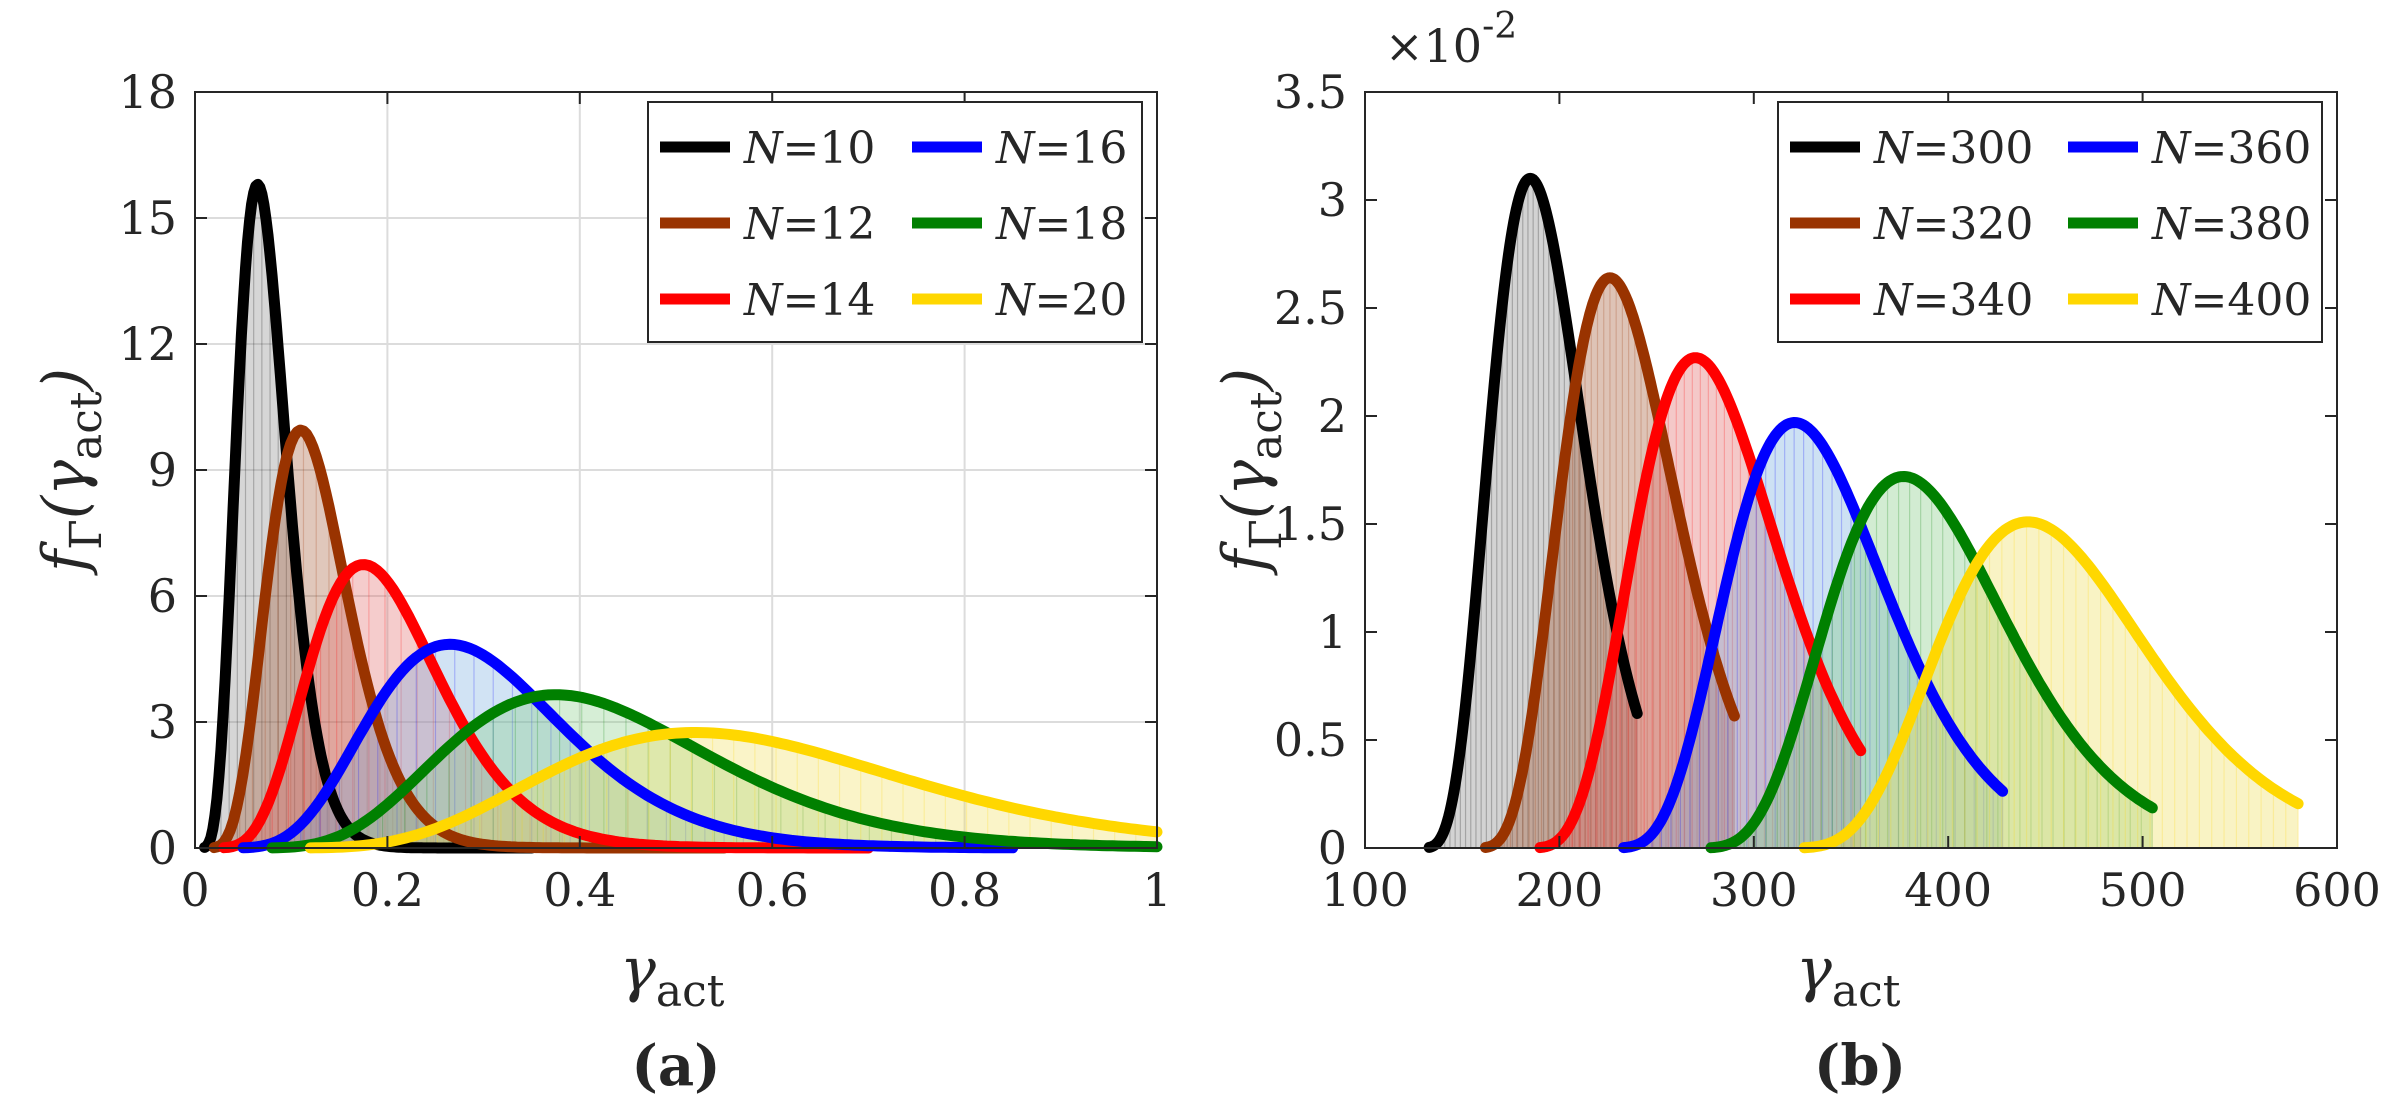 The width and height of the screenshot is (2400, 1099). What do you see at coordinates (162, 722) in the screenshot?
I see `y-tick-label: 3` at bounding box center [162, 722].